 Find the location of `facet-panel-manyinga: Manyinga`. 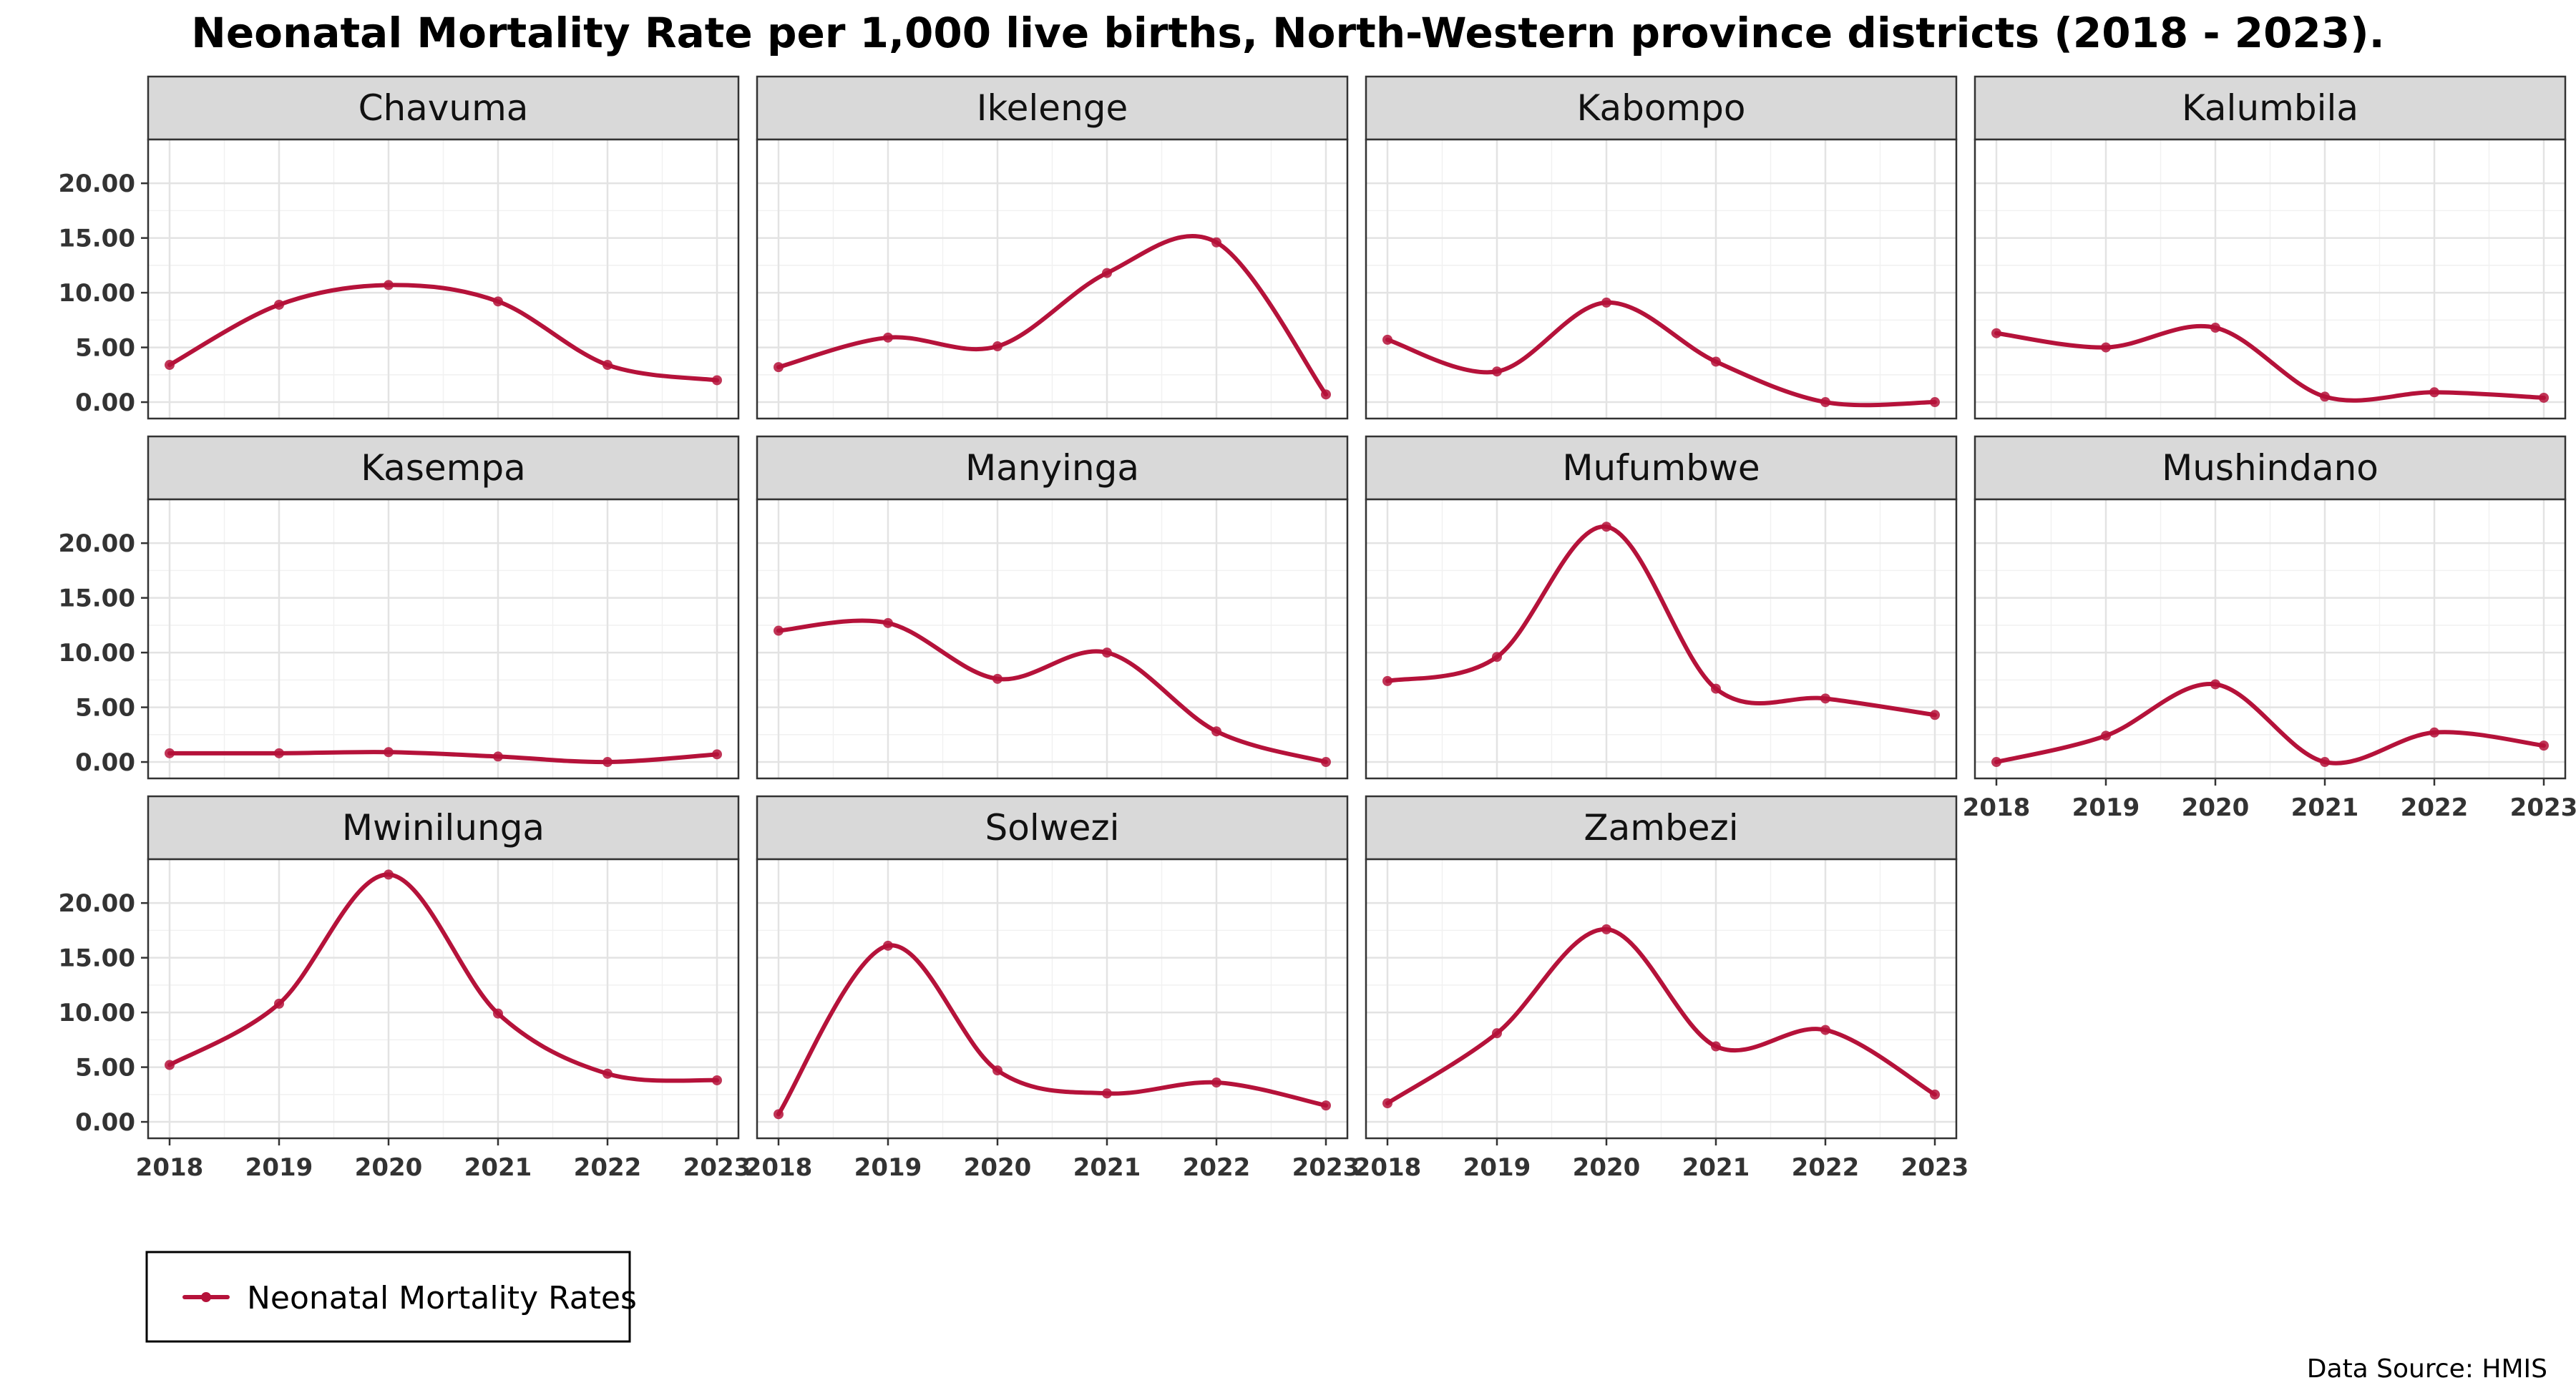

facet-panel-manyinga: Manyinga is located at coordinates (1052, 607).